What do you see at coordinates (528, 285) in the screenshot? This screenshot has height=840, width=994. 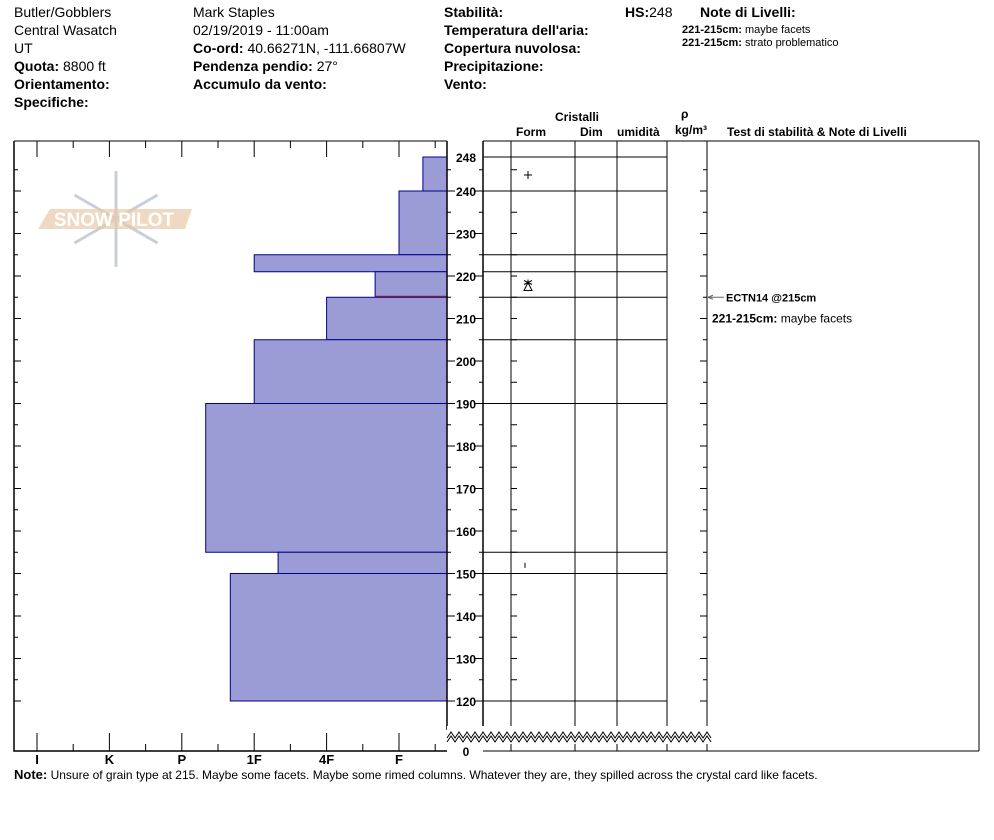 I see `surface-hoar-icon` at bounding box center [528, 285].